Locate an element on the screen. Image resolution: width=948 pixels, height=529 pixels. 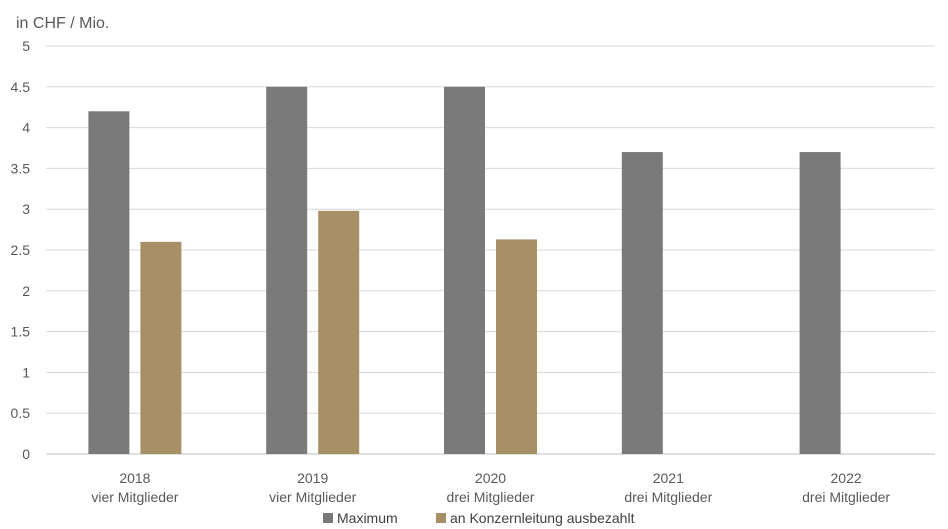
bar-ausbezahlt-2020 is located at coordinates (516, 346).